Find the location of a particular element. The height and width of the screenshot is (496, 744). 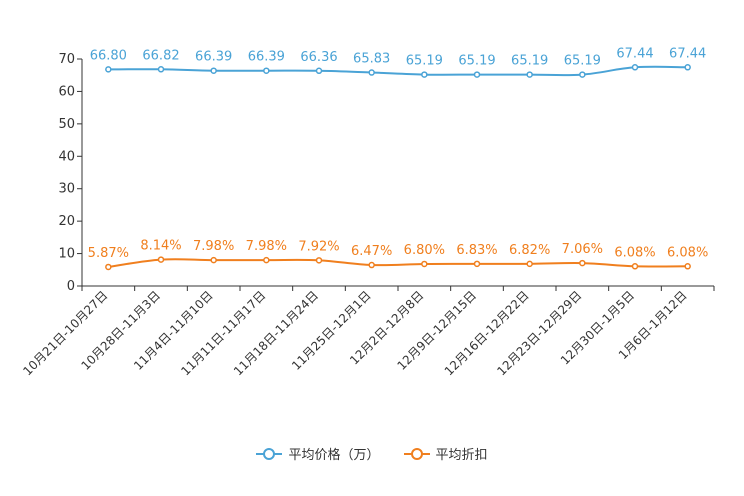

y-tick-label: 60 is located at coordinates (66, 91).